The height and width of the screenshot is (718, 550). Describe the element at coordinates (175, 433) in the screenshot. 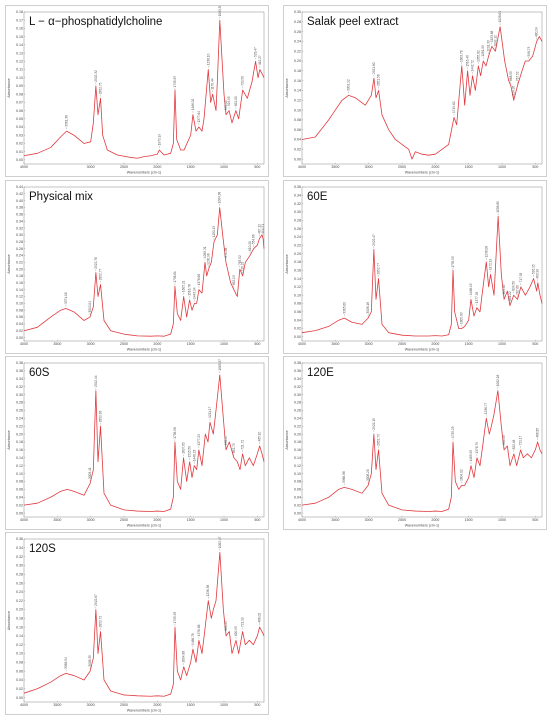

I see `peak-label: 1736.58` at that location.